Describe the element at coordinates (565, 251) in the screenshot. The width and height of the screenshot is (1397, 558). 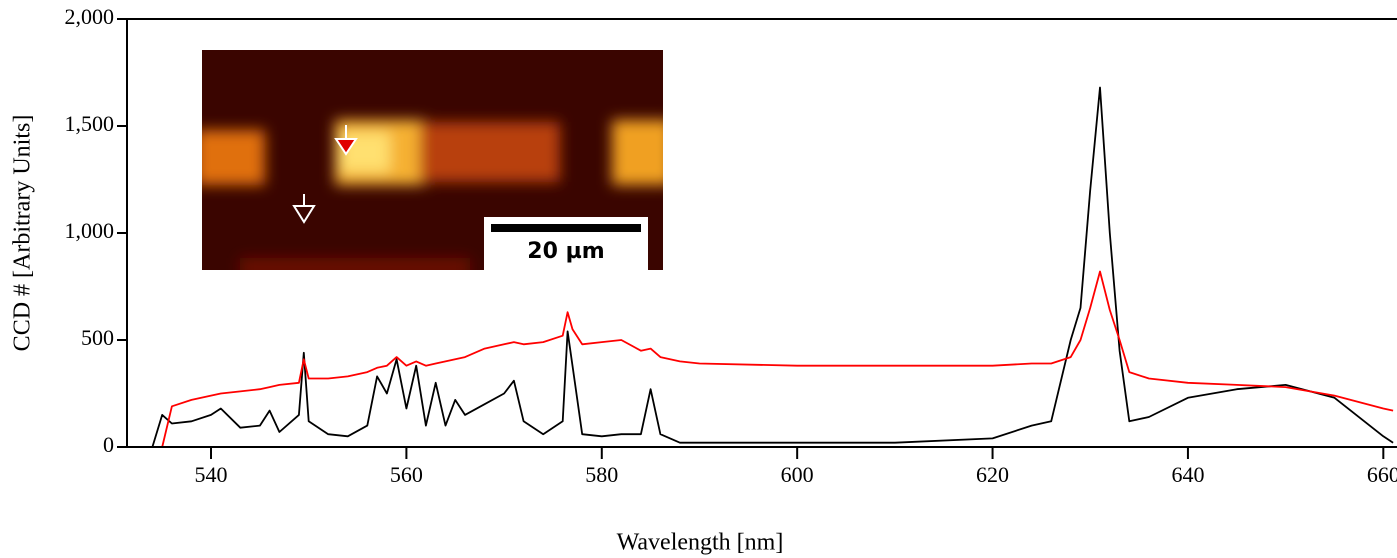
I see `scale-bar-label: 20 µm` at that location.